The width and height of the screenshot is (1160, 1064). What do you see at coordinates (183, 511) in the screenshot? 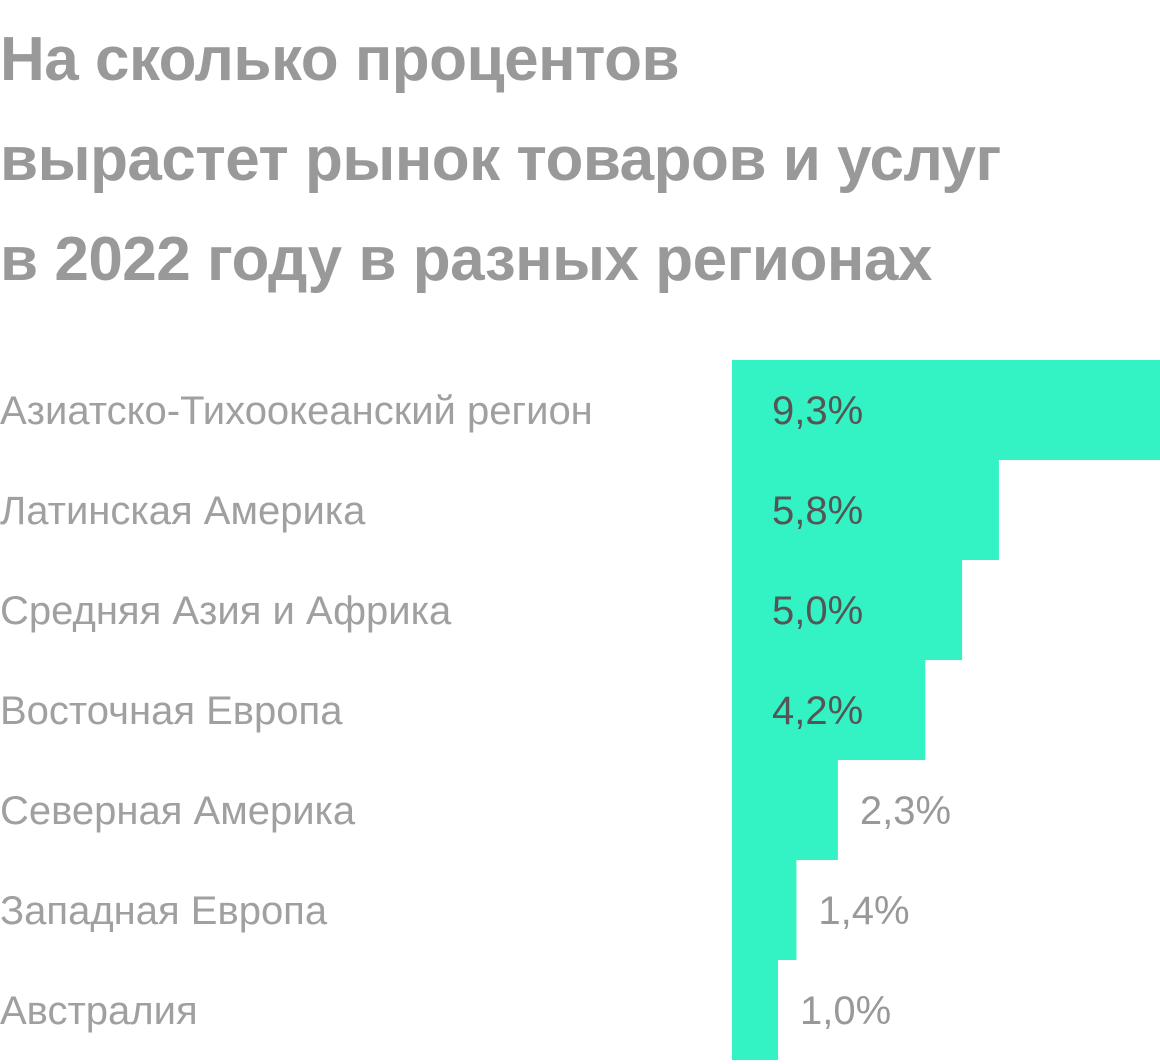
I see `category-label: Латинская Америка` at bounding box center [183, 511].